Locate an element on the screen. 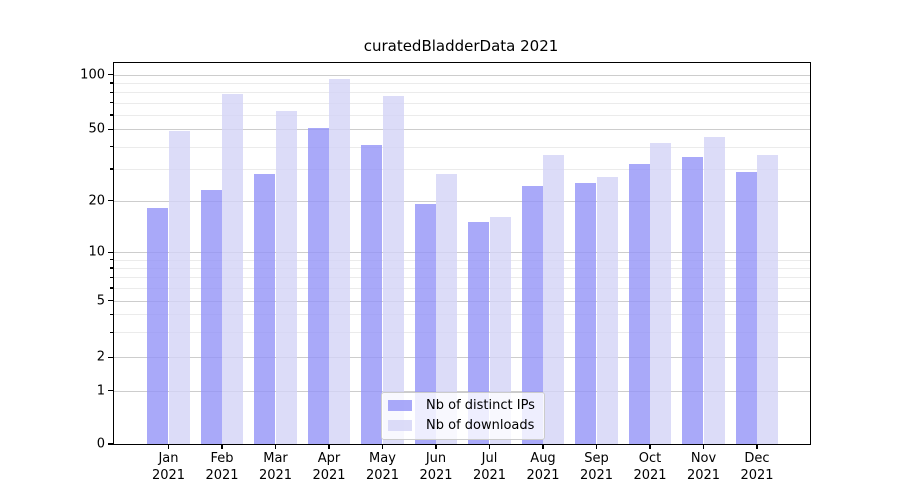 The width and height of the screenshot is (900, 500). x-axis-tick-label: Oct 2021 is located at coordinates (650, 467).